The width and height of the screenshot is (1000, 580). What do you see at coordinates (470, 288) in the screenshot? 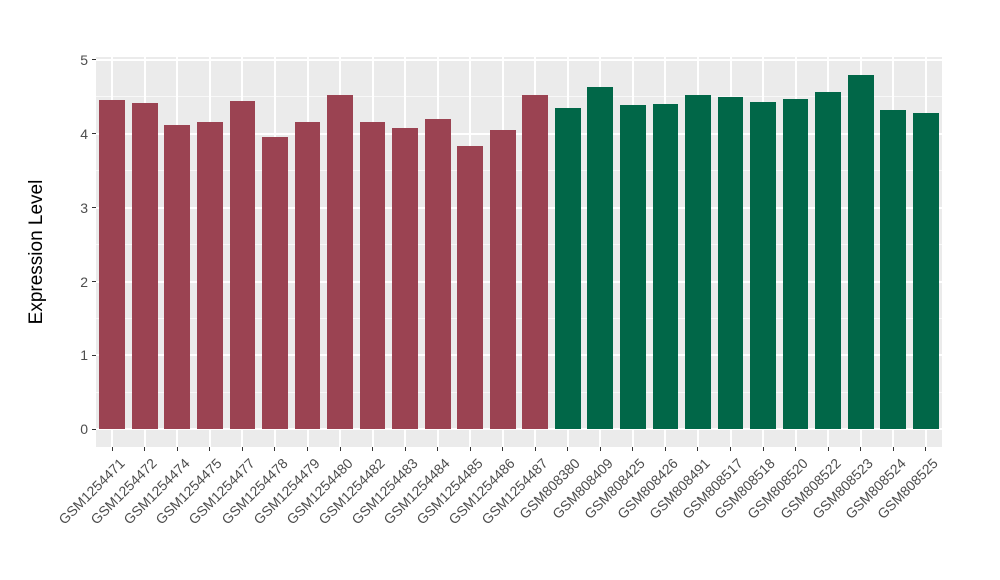
I see `bar-GSM1254485` at bounding box center [470, 288].